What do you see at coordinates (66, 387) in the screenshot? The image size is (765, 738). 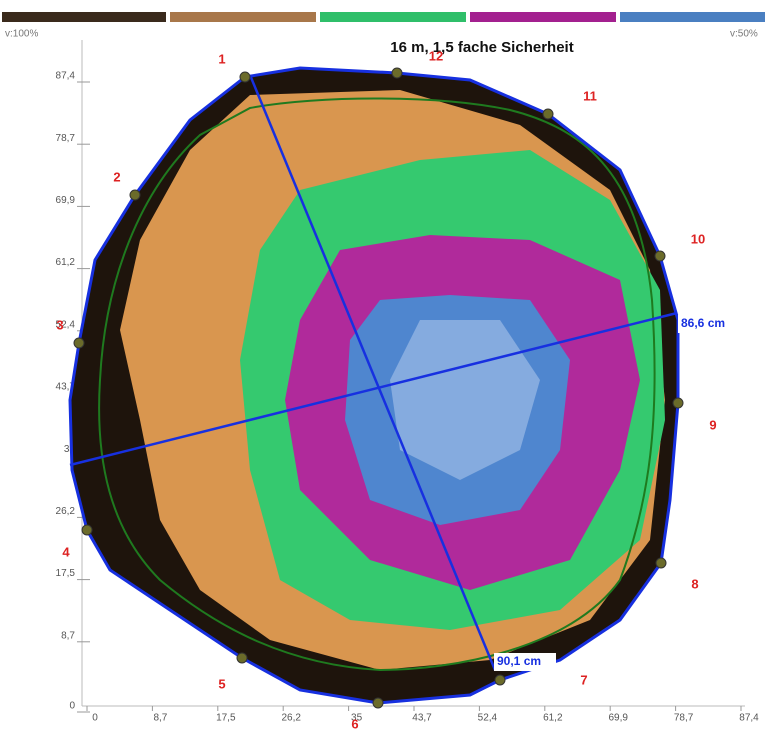 I see `y-tick-label: 43,7` at bounding box center [66, 387].